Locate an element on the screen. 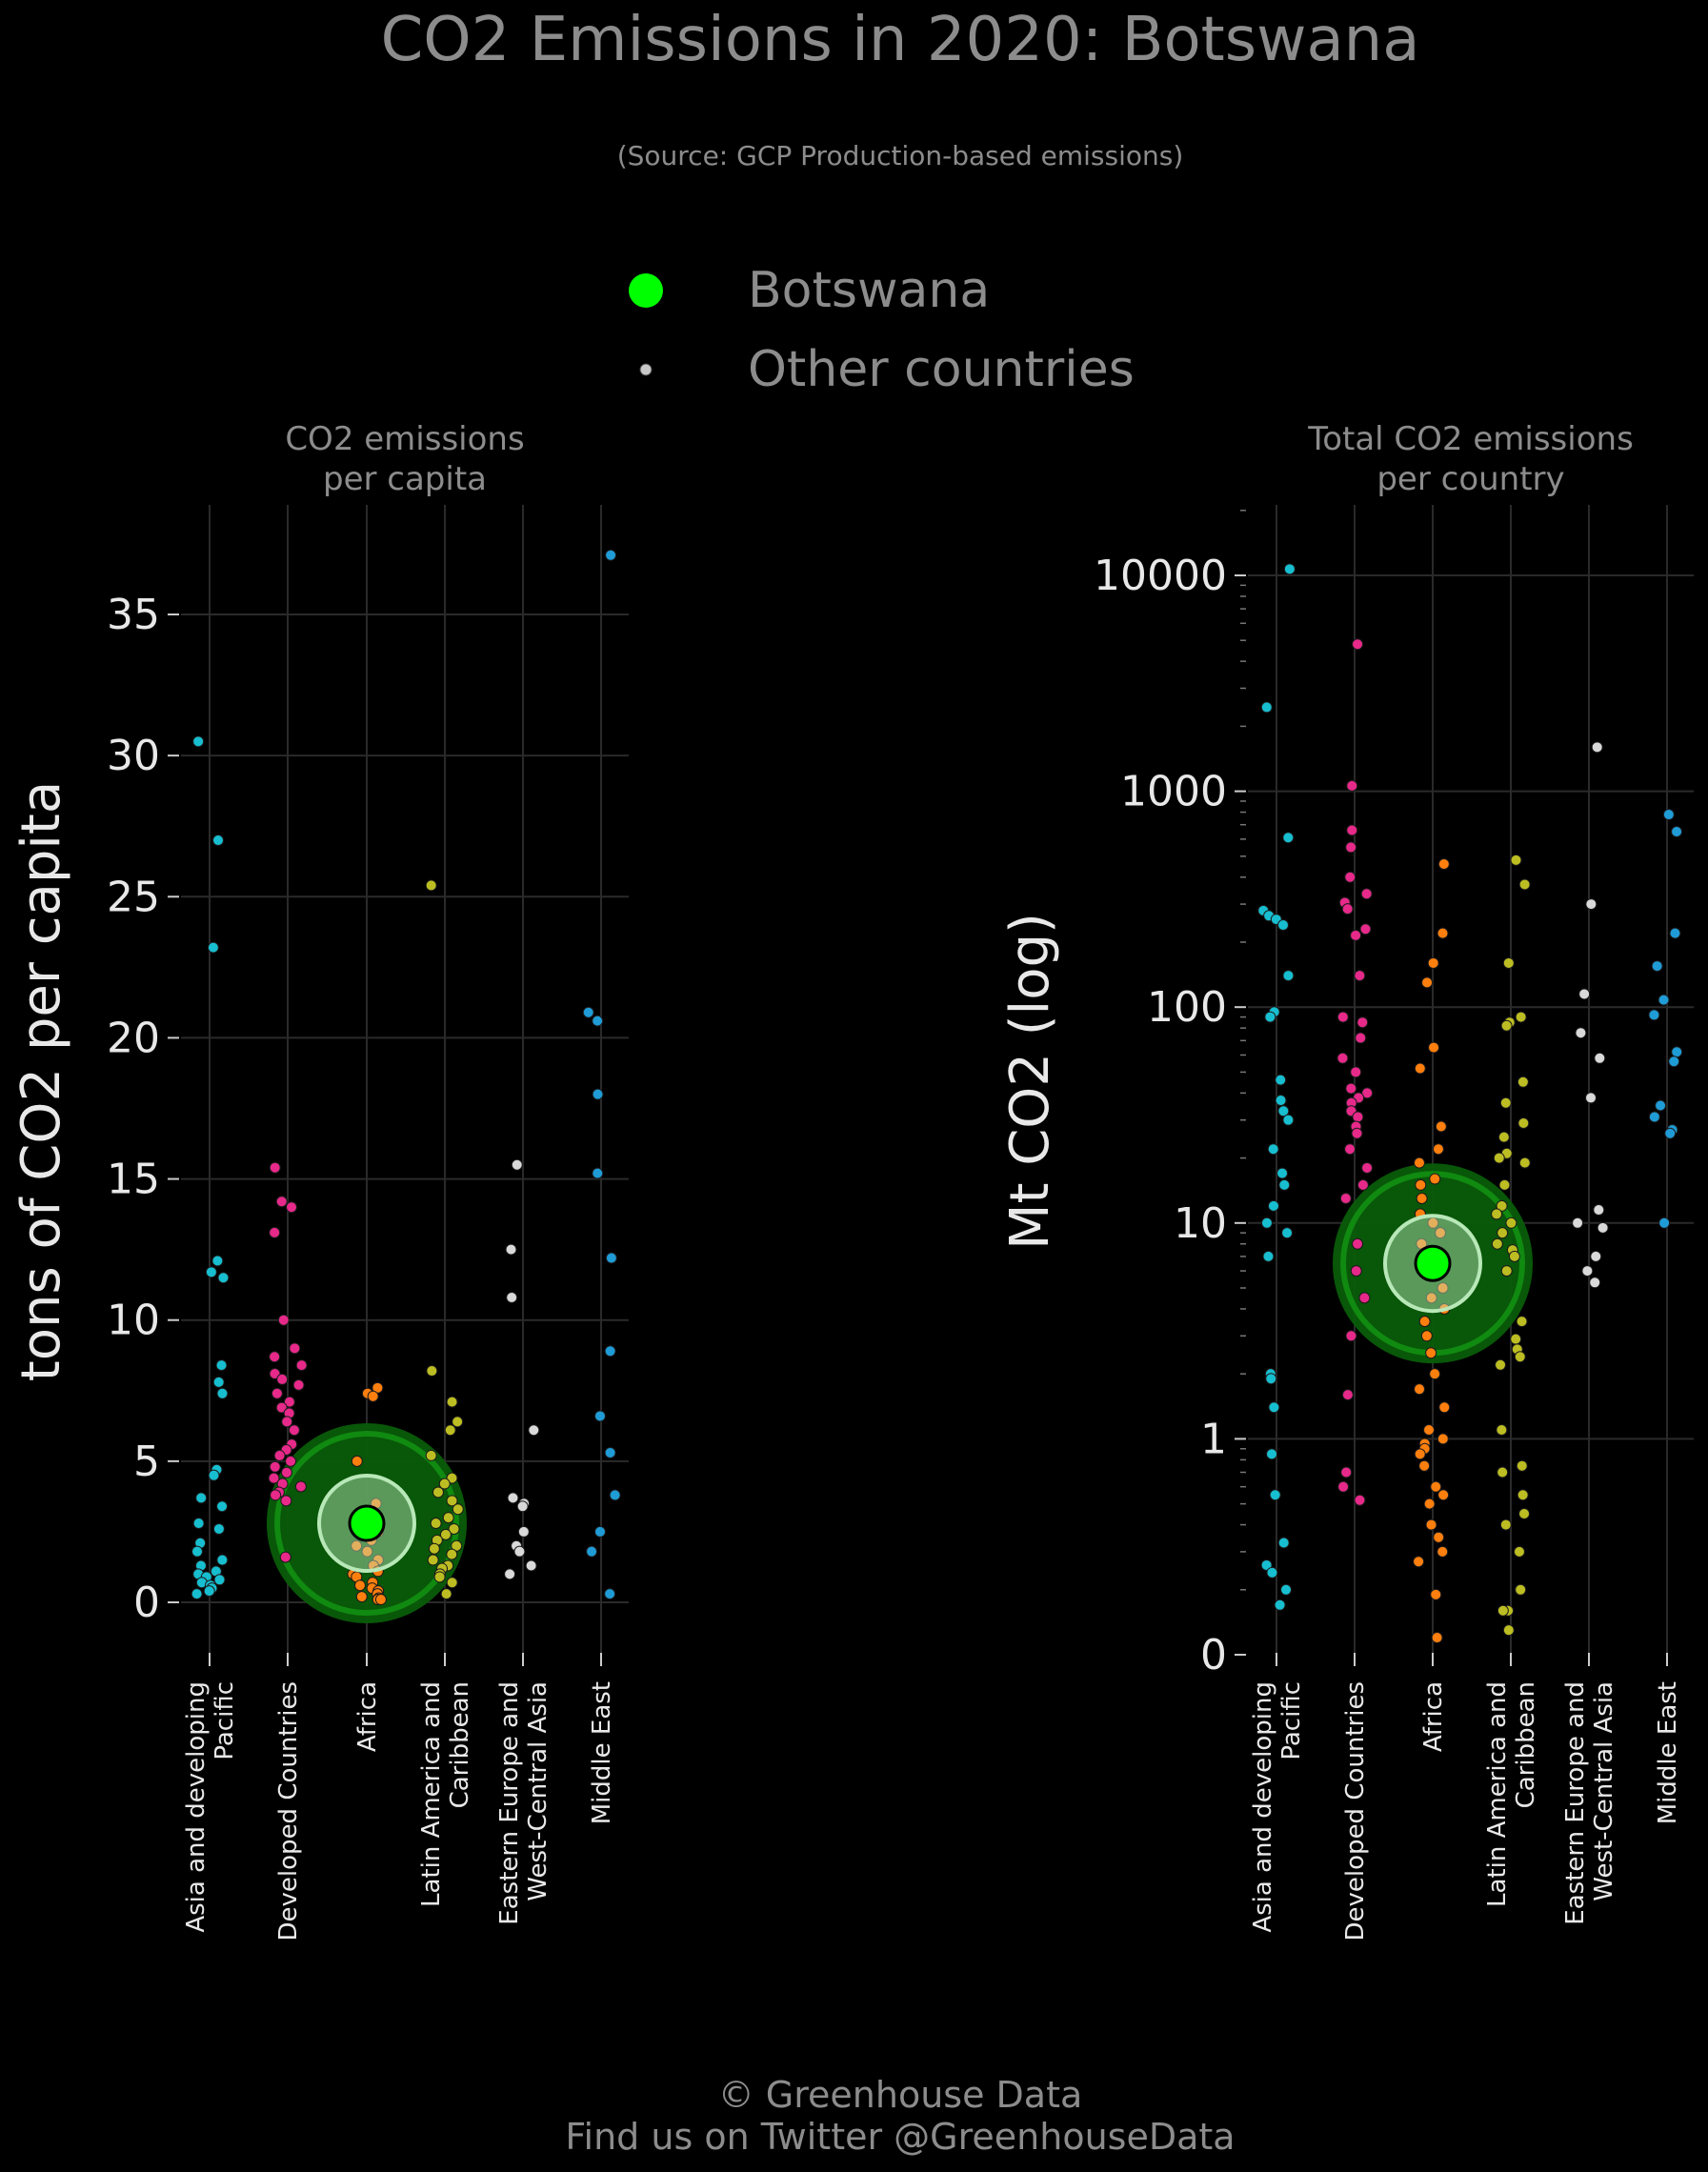 The width and height of the screenshot is (1708, 2172). x-category-label: Developed Countries is located at coordinates (1356, 1811).